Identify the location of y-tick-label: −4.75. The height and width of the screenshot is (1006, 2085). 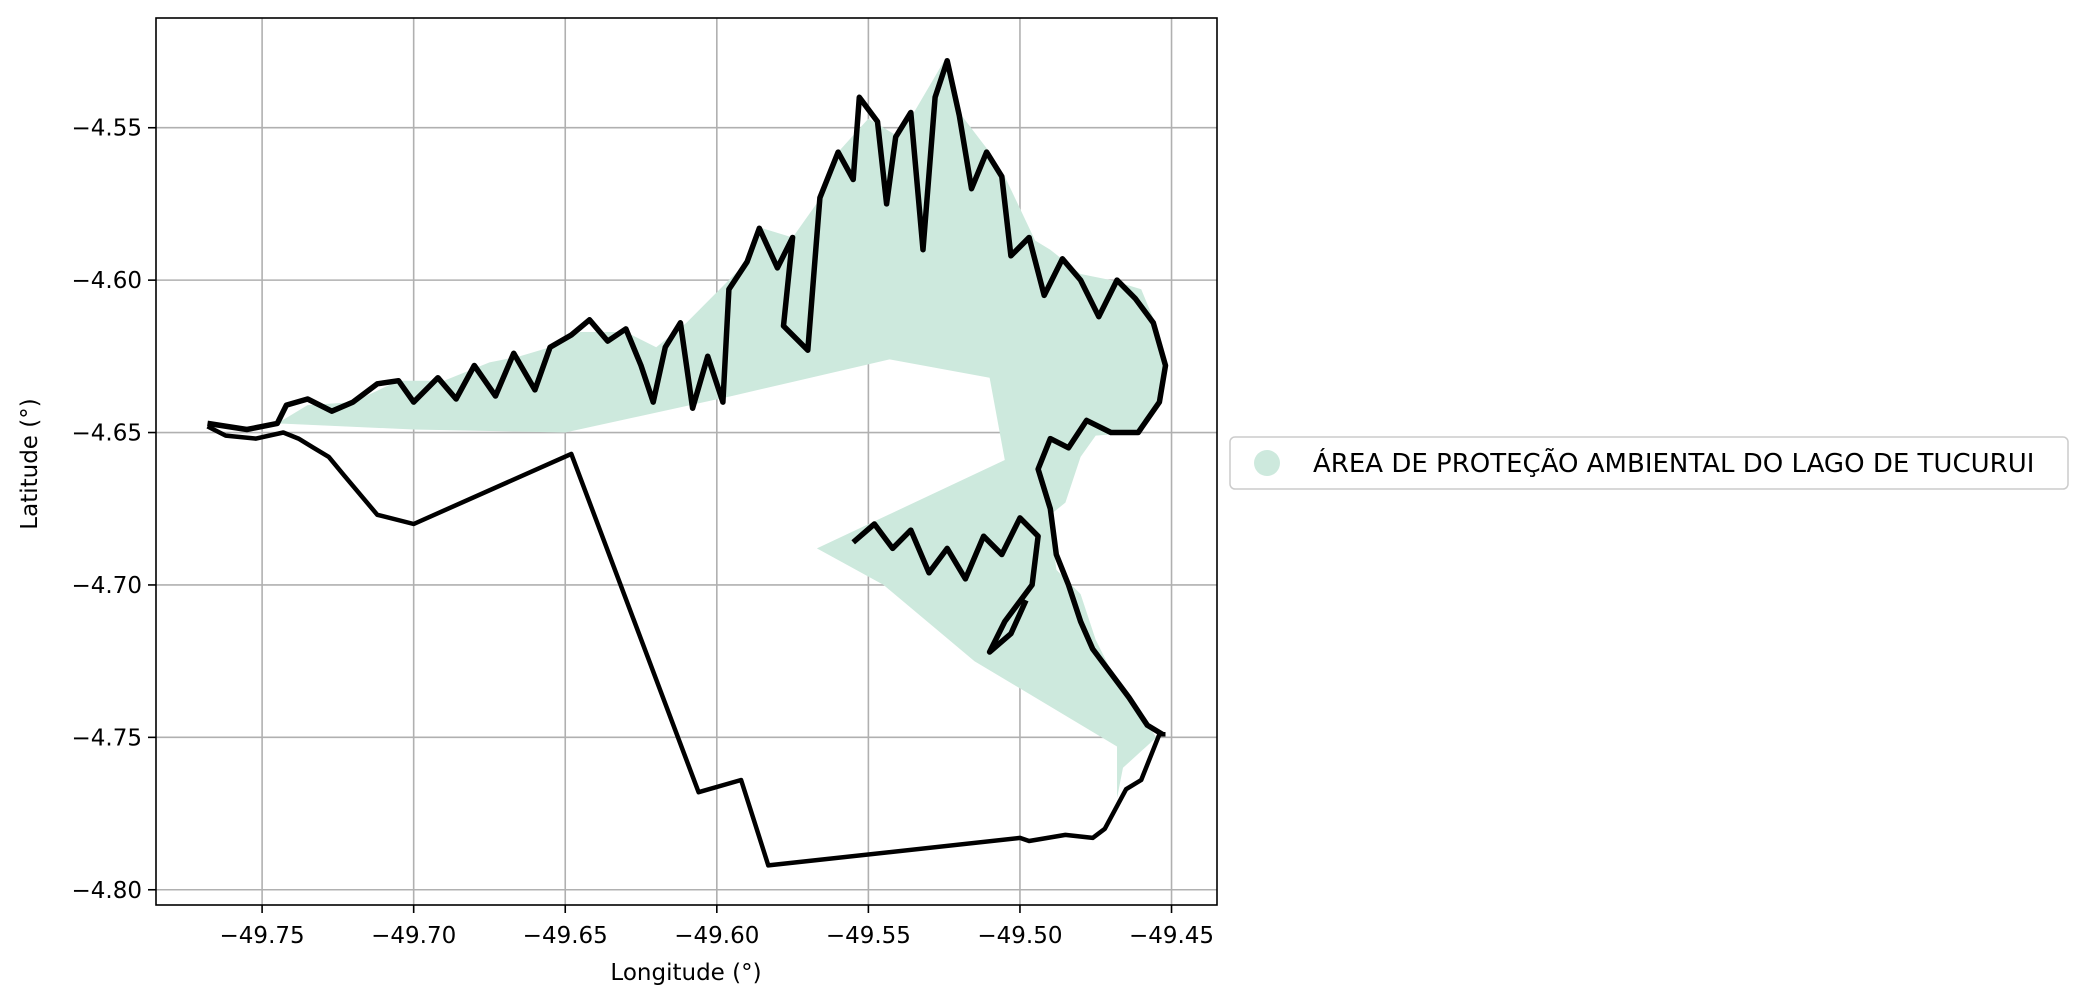
(107, 738).